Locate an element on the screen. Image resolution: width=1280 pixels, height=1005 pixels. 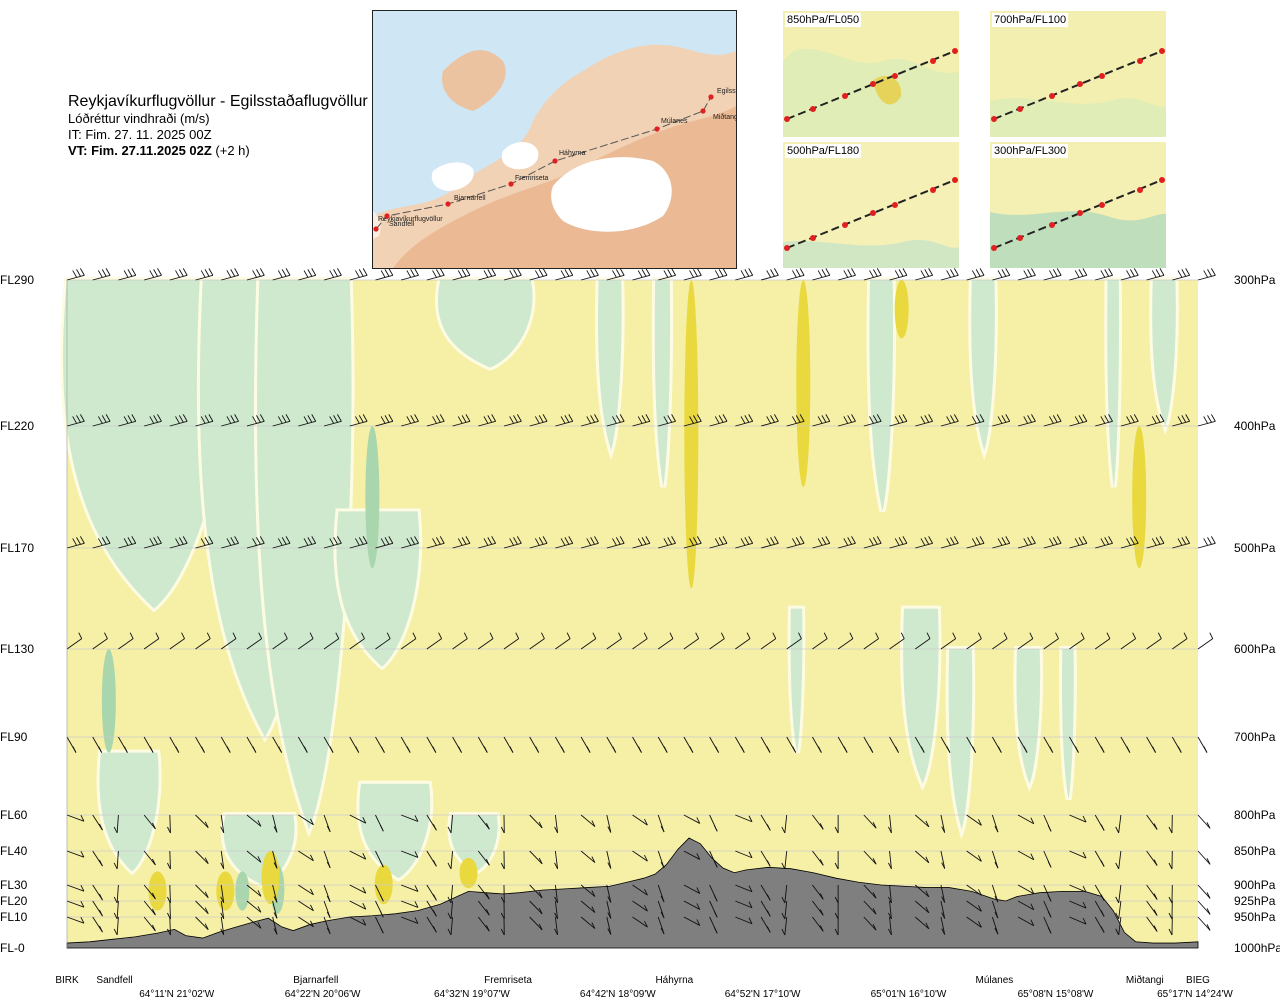
thumbnail-700-map is located at coordinates (1078, 74).